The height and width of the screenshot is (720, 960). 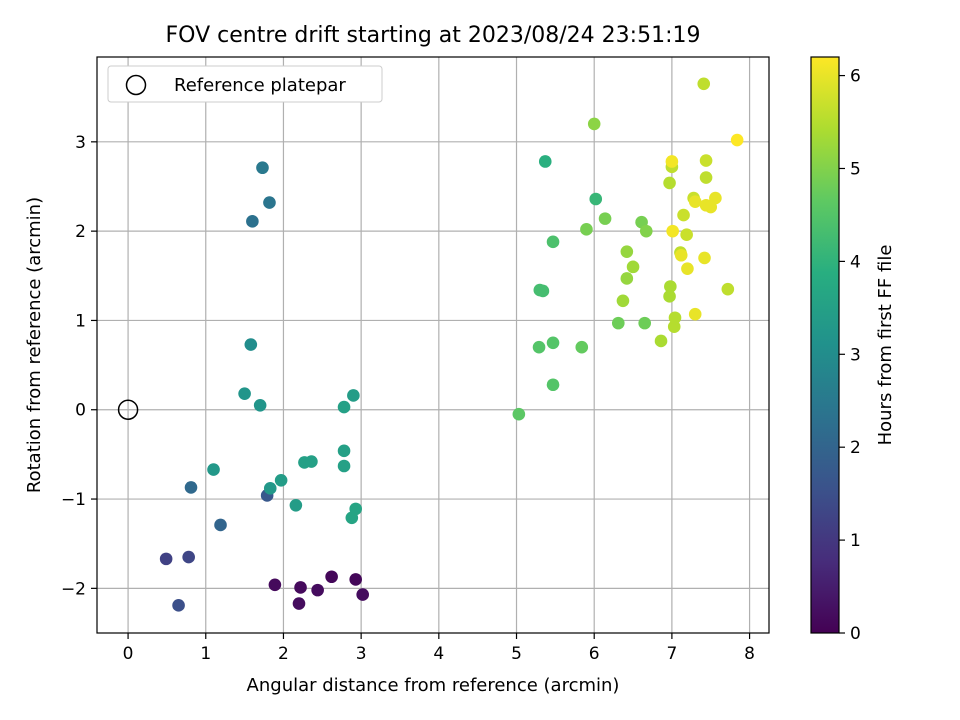 What do you see at coordinates (260, 85) in the screenshot?
I see `legend-label-reference: Reference platepar` at bounding box center [260, 85].